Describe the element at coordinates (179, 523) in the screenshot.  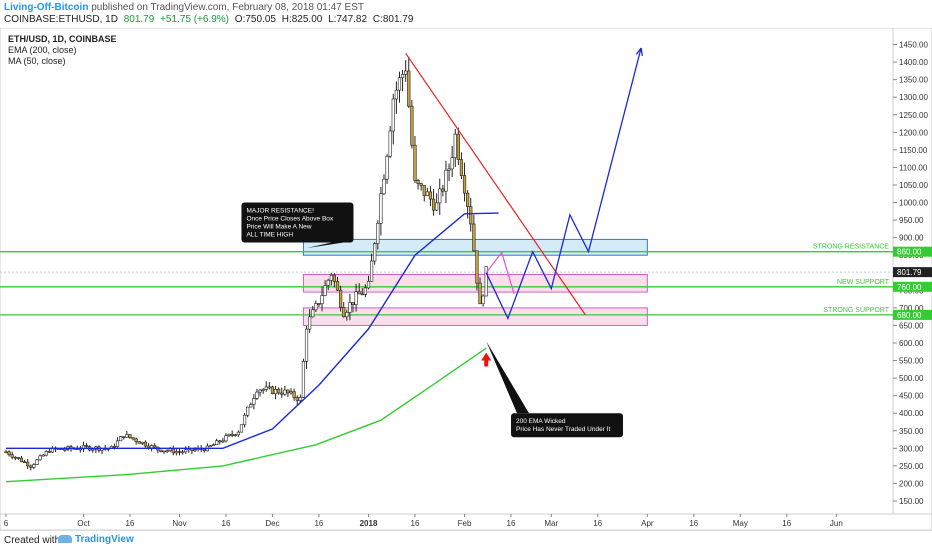
I see `x-tick-label: Nov` at that location.